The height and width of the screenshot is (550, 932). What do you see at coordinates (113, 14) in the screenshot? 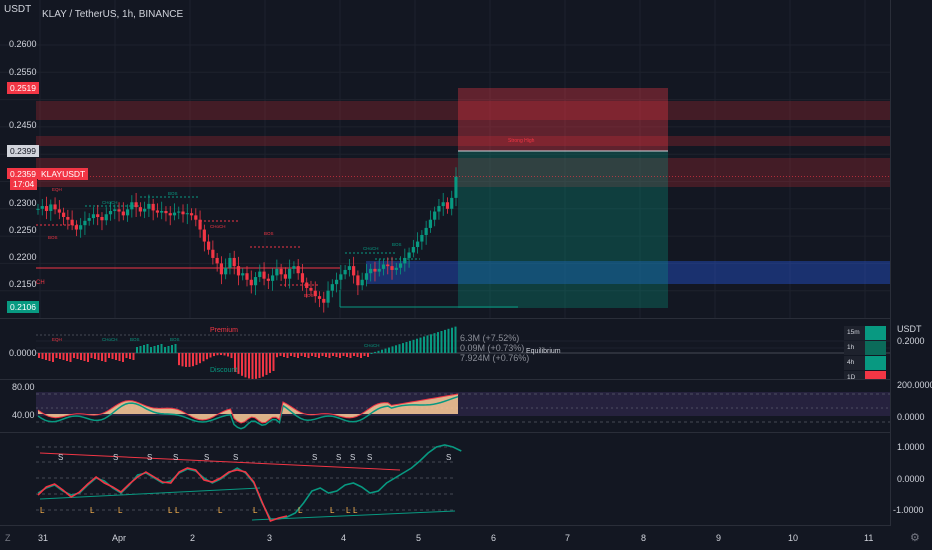
I see `symbol-title: KLAY / TetherUS, 1h, BINANCE` at bounding box center [113, 14].